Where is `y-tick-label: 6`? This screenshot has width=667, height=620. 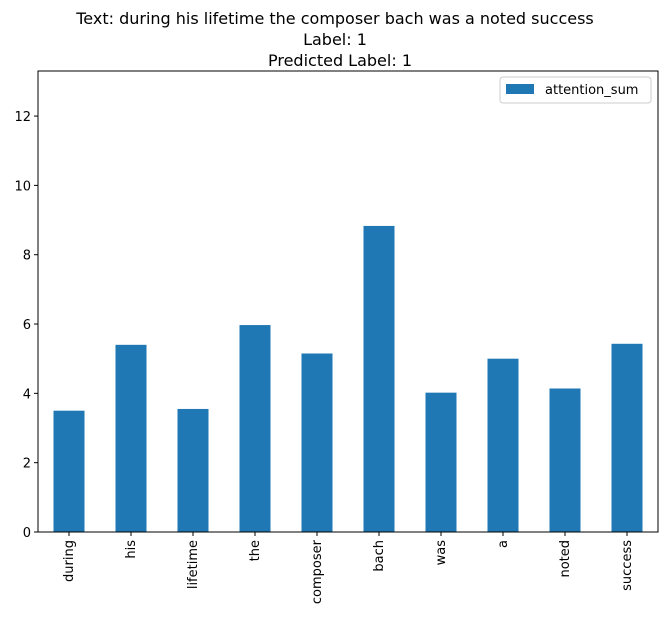 y-tick-label: 6 is located at coordinates (27, 325).